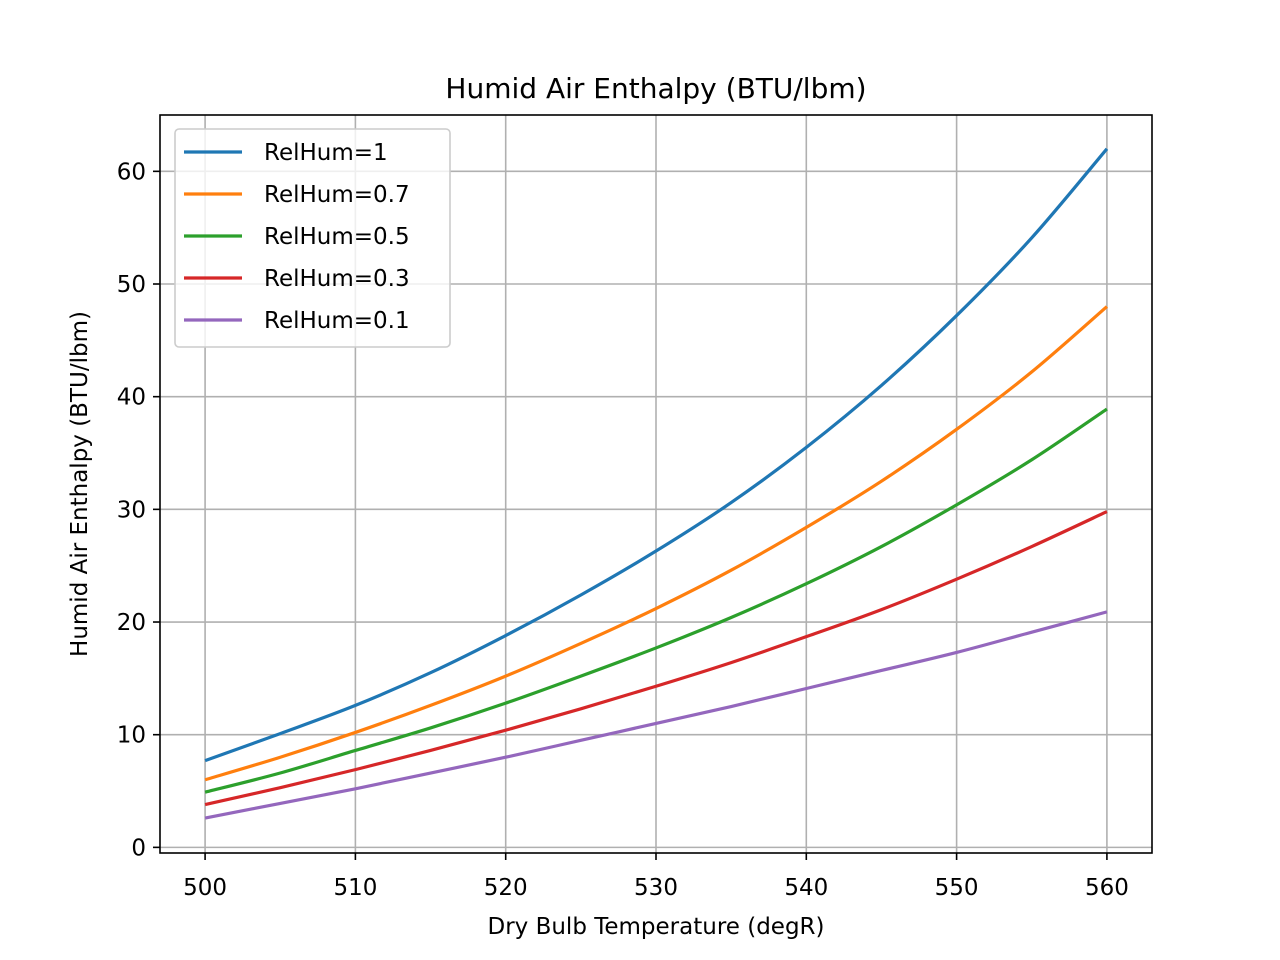 The height and width of the screenshot is (960, 1280). I want to click on x-tick-label: 540, so click(806, 888).